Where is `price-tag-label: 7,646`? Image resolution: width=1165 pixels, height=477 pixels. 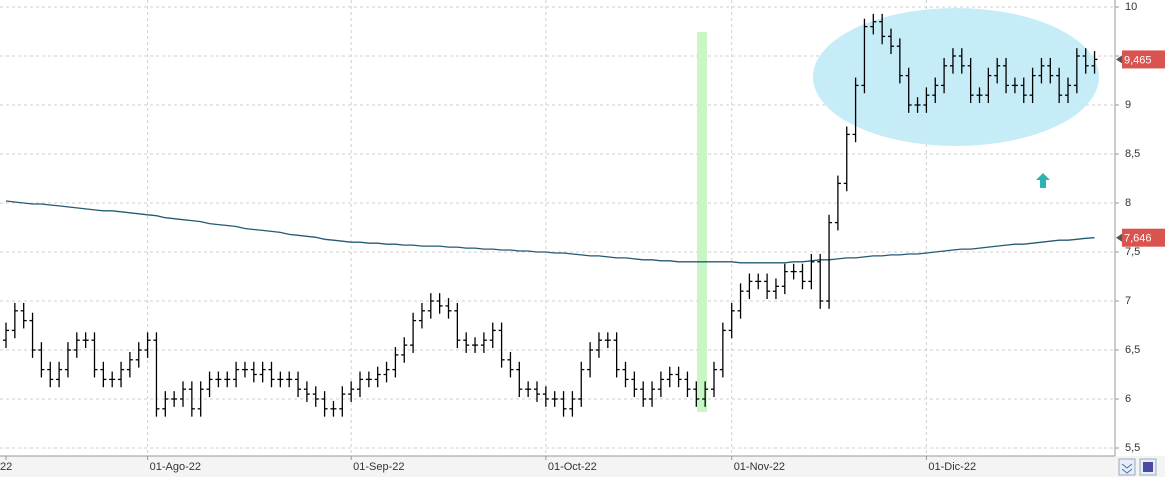
price-tag-label: 7,646 is located at coordinates (1138, 239).